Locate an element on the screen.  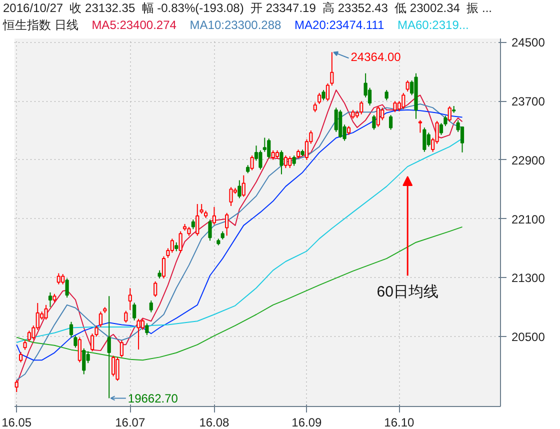
y-tick-label: 22900 is located at coordinates (529, 160).